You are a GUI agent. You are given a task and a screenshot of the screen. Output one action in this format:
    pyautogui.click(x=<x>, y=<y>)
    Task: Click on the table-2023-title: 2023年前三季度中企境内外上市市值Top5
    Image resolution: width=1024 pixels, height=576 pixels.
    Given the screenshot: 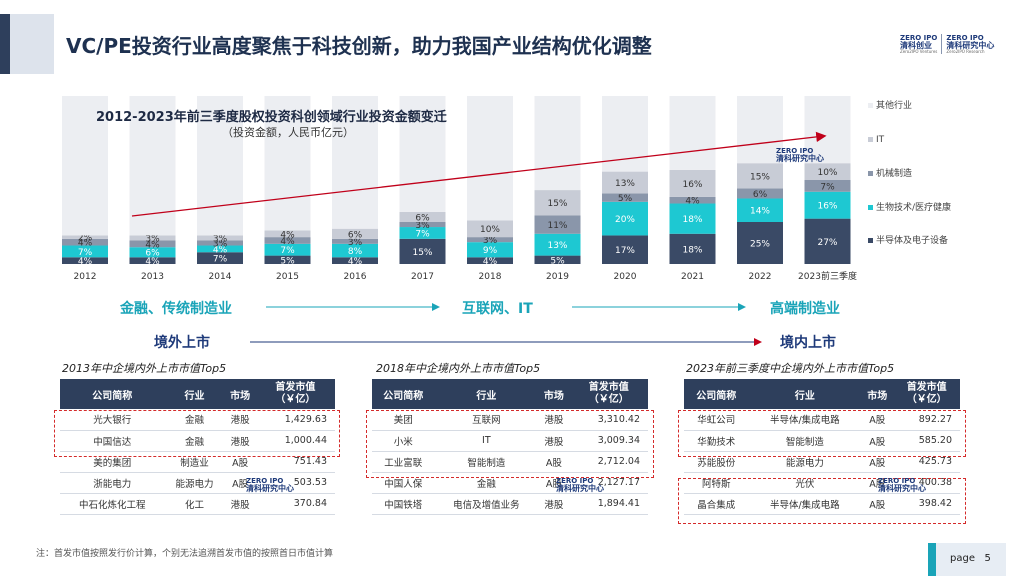 What is the action you would take?
    pyautogui.click(x=790, y=368)
    